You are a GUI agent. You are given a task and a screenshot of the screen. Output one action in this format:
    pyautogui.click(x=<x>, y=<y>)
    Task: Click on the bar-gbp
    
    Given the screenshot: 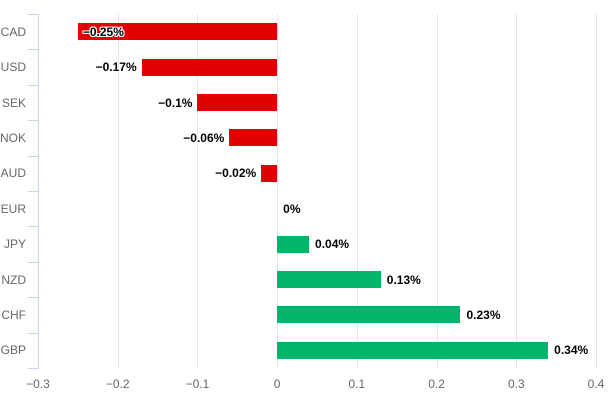 What is the action you would take?
    pyautogui.click(x=413, y=350)
    